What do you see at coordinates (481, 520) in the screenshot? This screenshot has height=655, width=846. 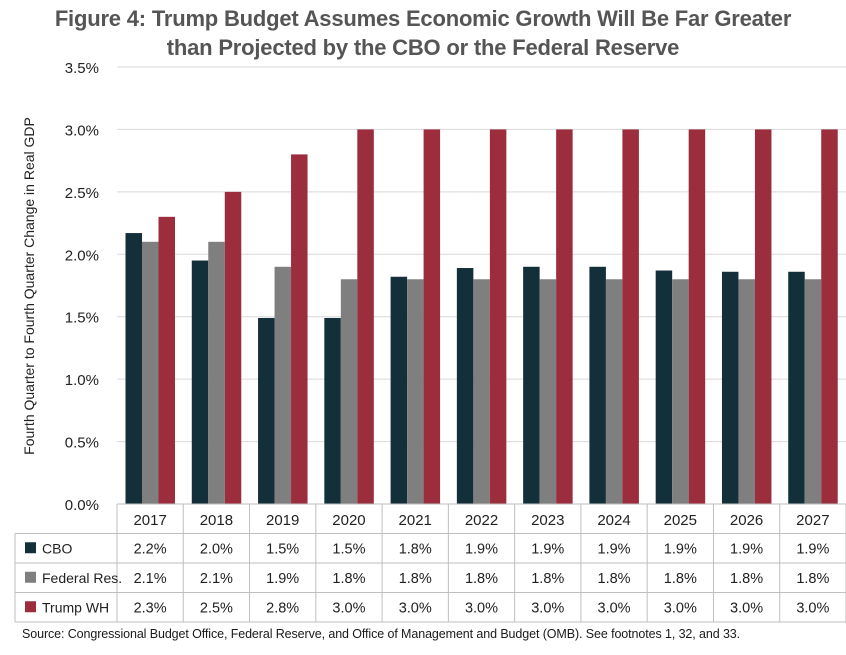 I see `x-tick-label: 2022` at bounding box center [481, 520].